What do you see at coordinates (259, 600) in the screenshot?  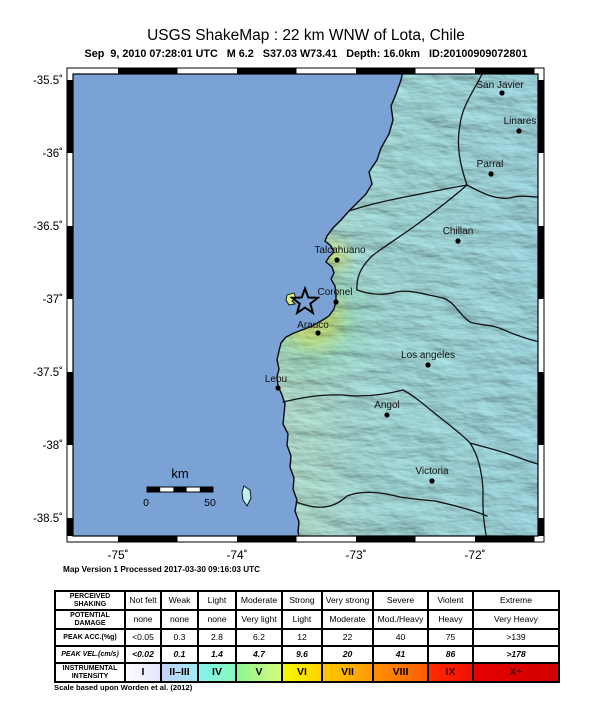 I see `perceived-cell: Moderate` at bounding box center [259, 600].